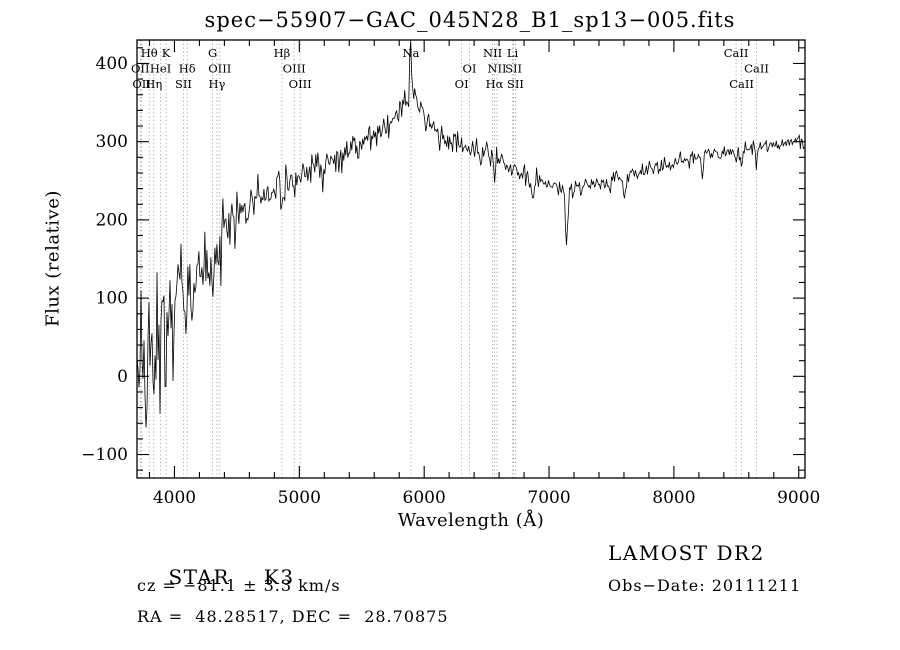 This screenshot has width=900, height=650. What do you see at coordinates (282, 53) in the screenshot?
I see `marker-label-Hβ: Hβ` at bounding box center [282, 53].